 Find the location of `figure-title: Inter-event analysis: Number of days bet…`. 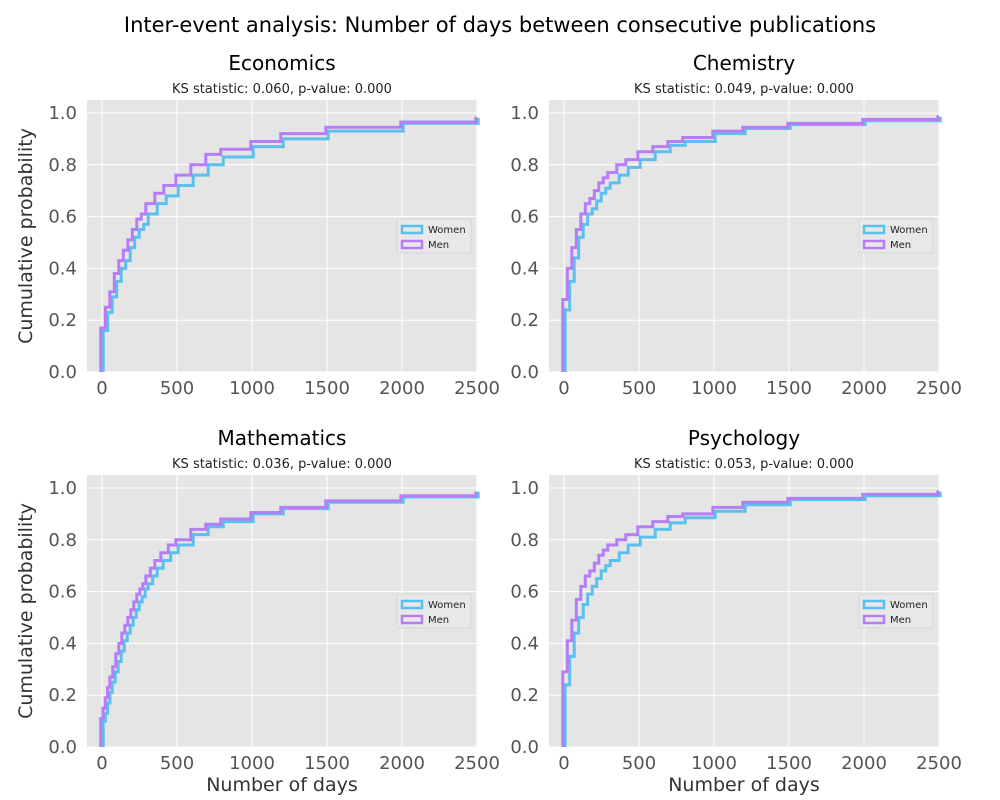

figure-title: Inter-event analysis: Number of days bet… is located at coordinates (500, 25).